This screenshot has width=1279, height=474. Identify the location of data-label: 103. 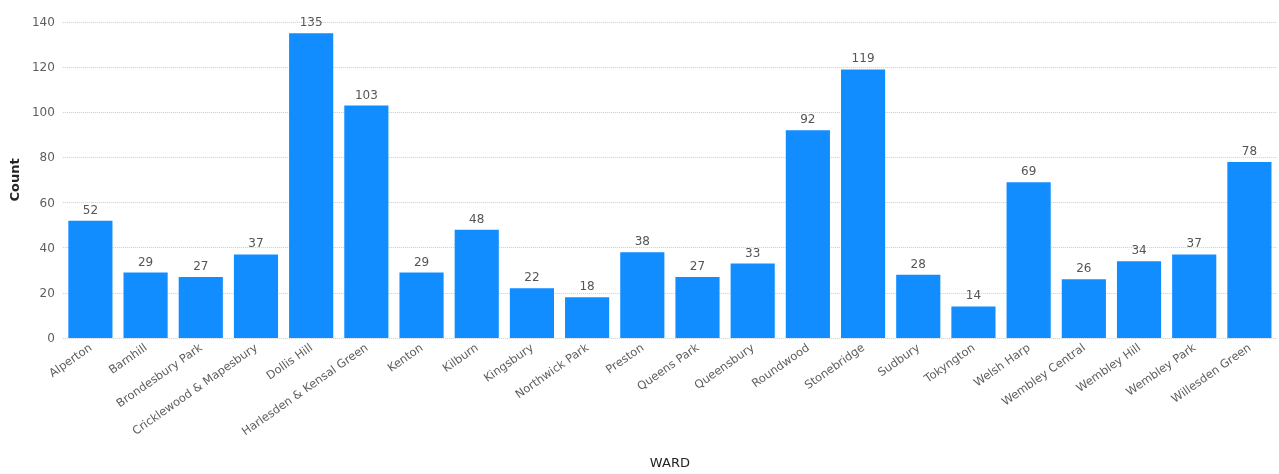
(366, 94).